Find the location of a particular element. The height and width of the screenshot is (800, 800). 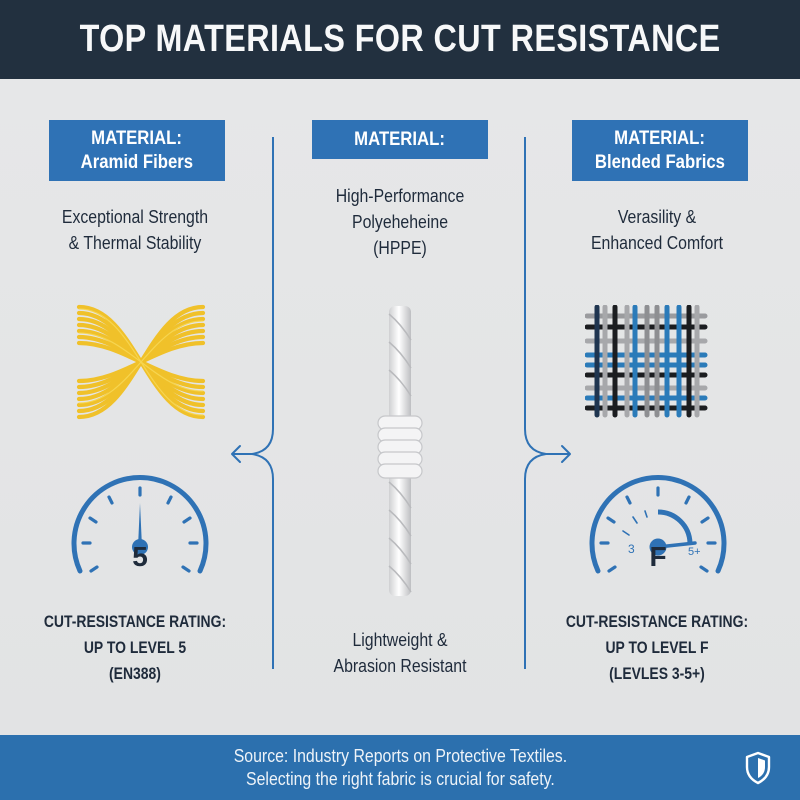

gauge-min-label: 3 is located at coordinates (631, 549).